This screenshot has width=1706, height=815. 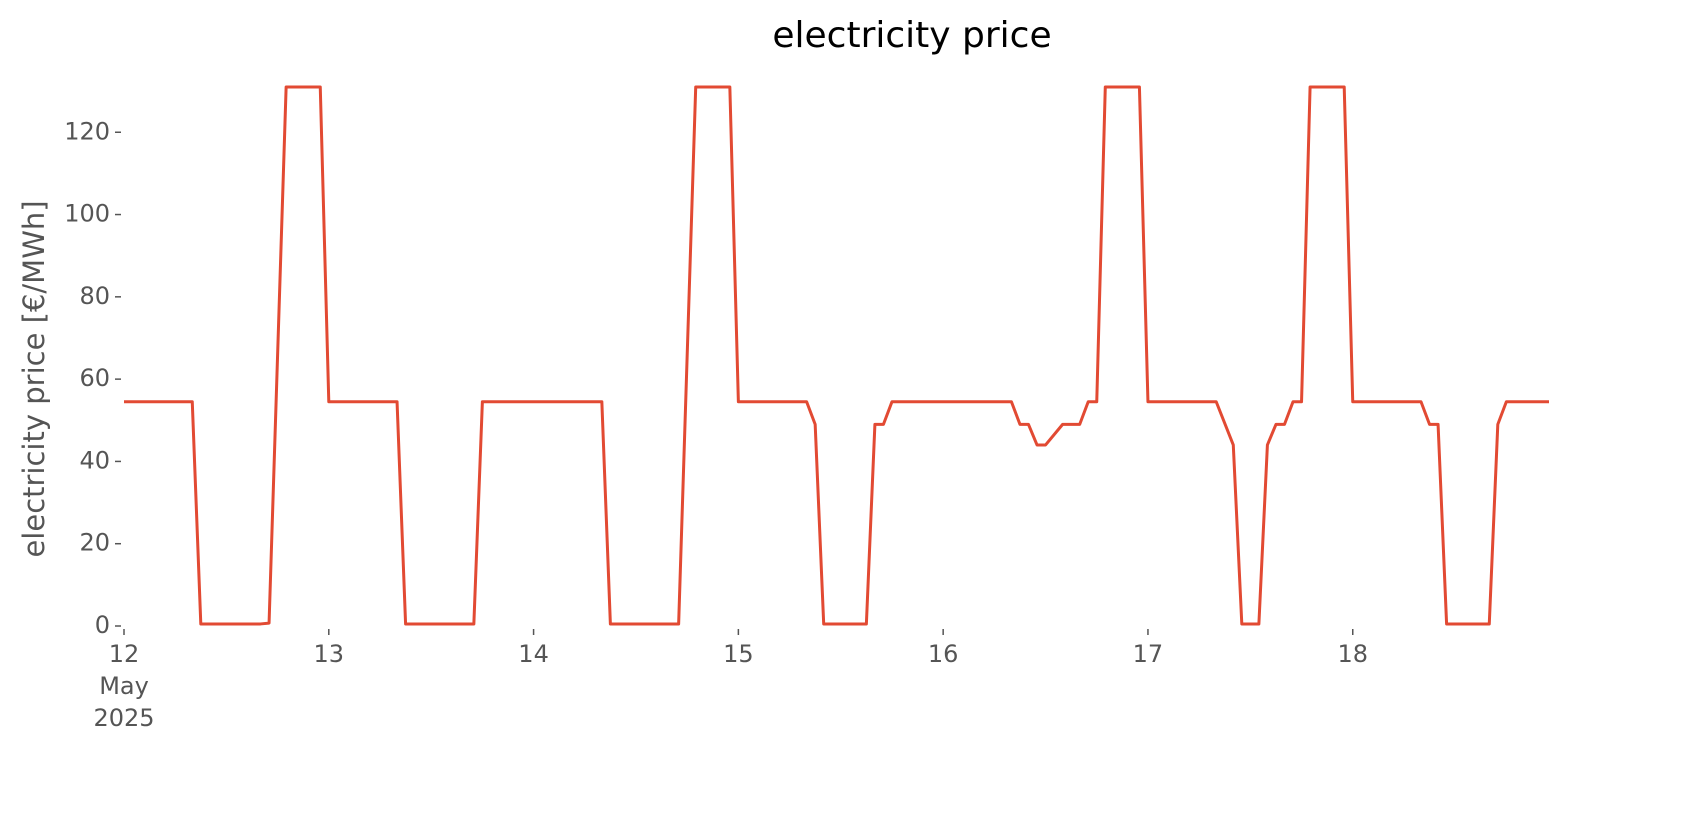 What do you see at coordinates (34, 378) in the screenshot?
I see `y-axis-label: electricity price [€/MWh]` at bounding box center [34, 378].